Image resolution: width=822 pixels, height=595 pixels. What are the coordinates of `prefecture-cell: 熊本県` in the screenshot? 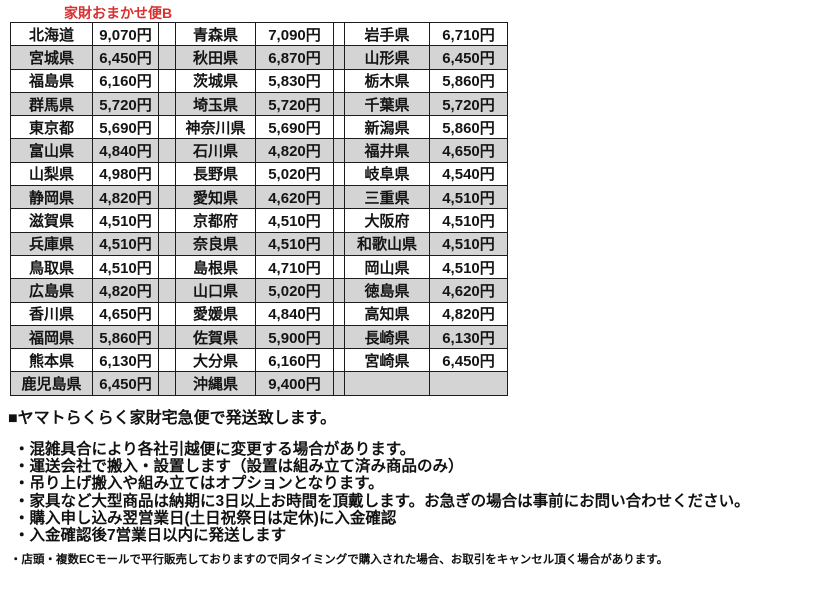 It's located at (51, 360).